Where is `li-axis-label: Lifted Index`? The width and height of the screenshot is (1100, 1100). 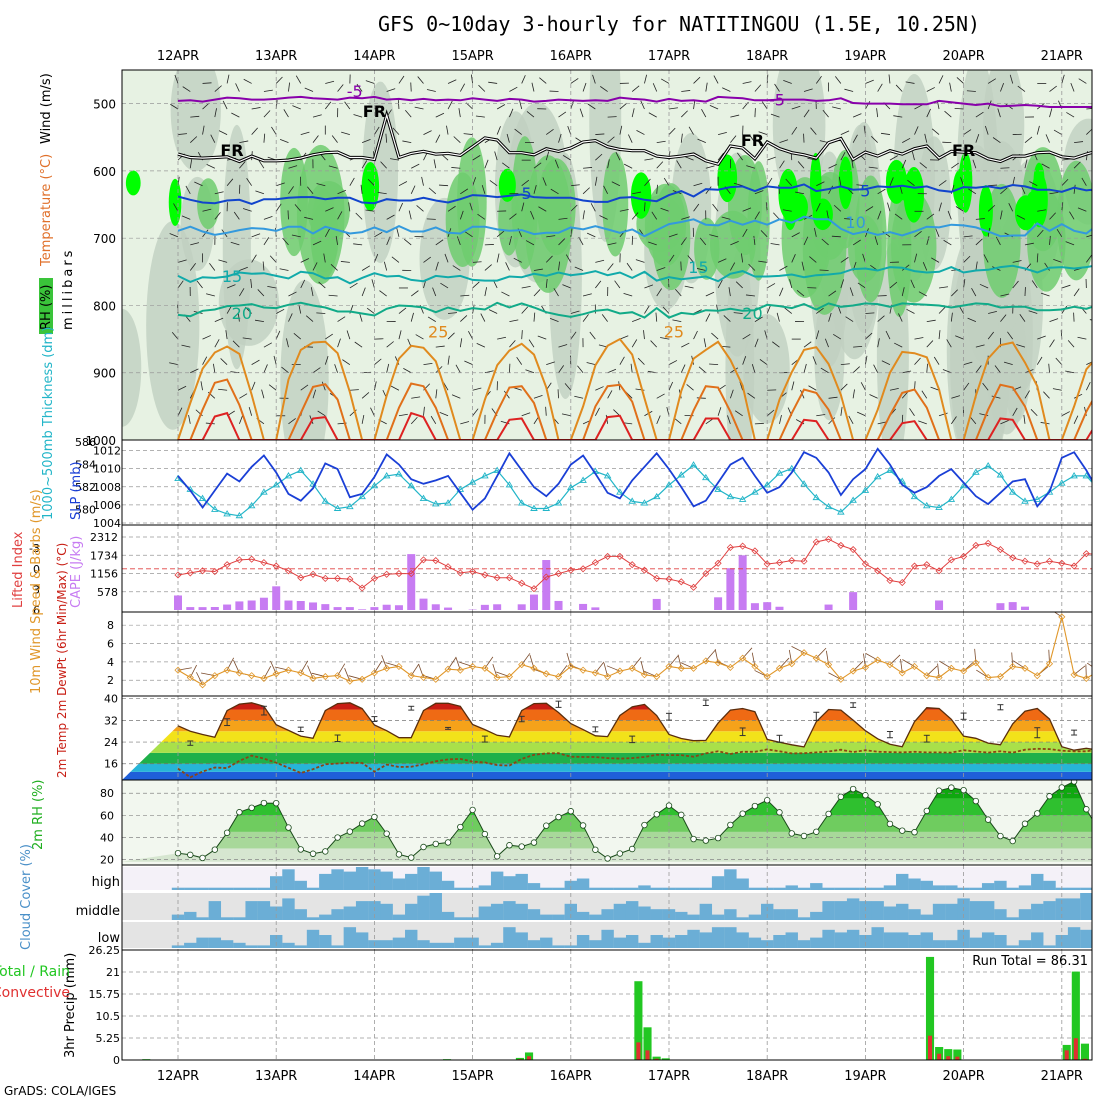 li-axis-label: Lifted Index is located at coordinates (18, 569).